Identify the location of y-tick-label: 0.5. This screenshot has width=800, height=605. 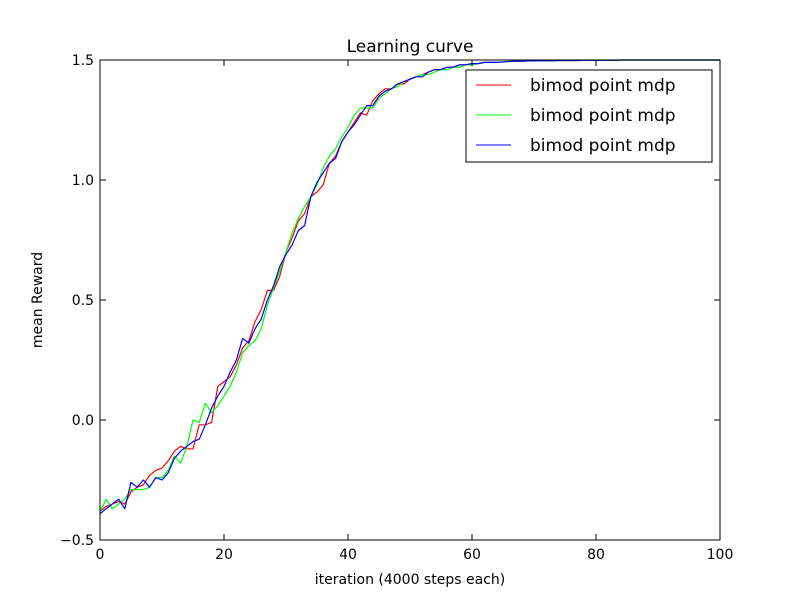
(83, 301).